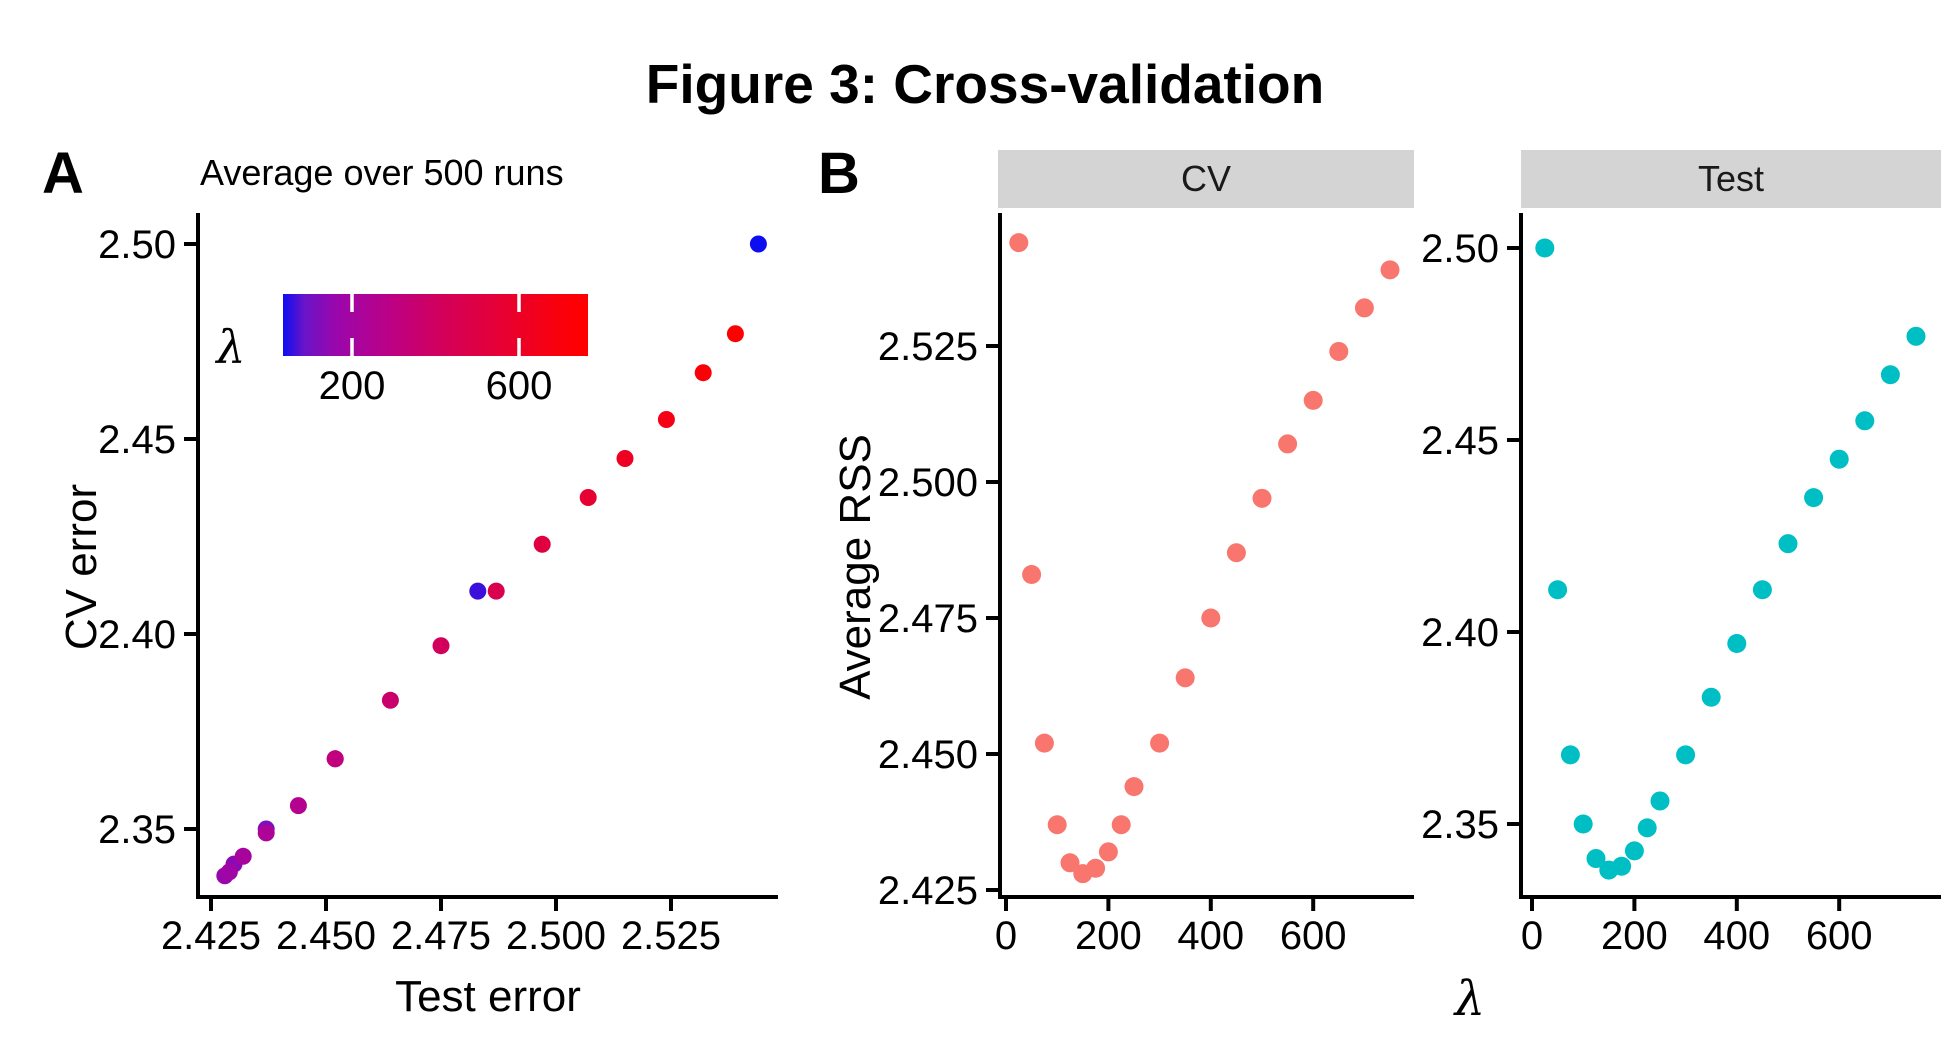  I want to click on panel-a-label: A, so click(63, 173).